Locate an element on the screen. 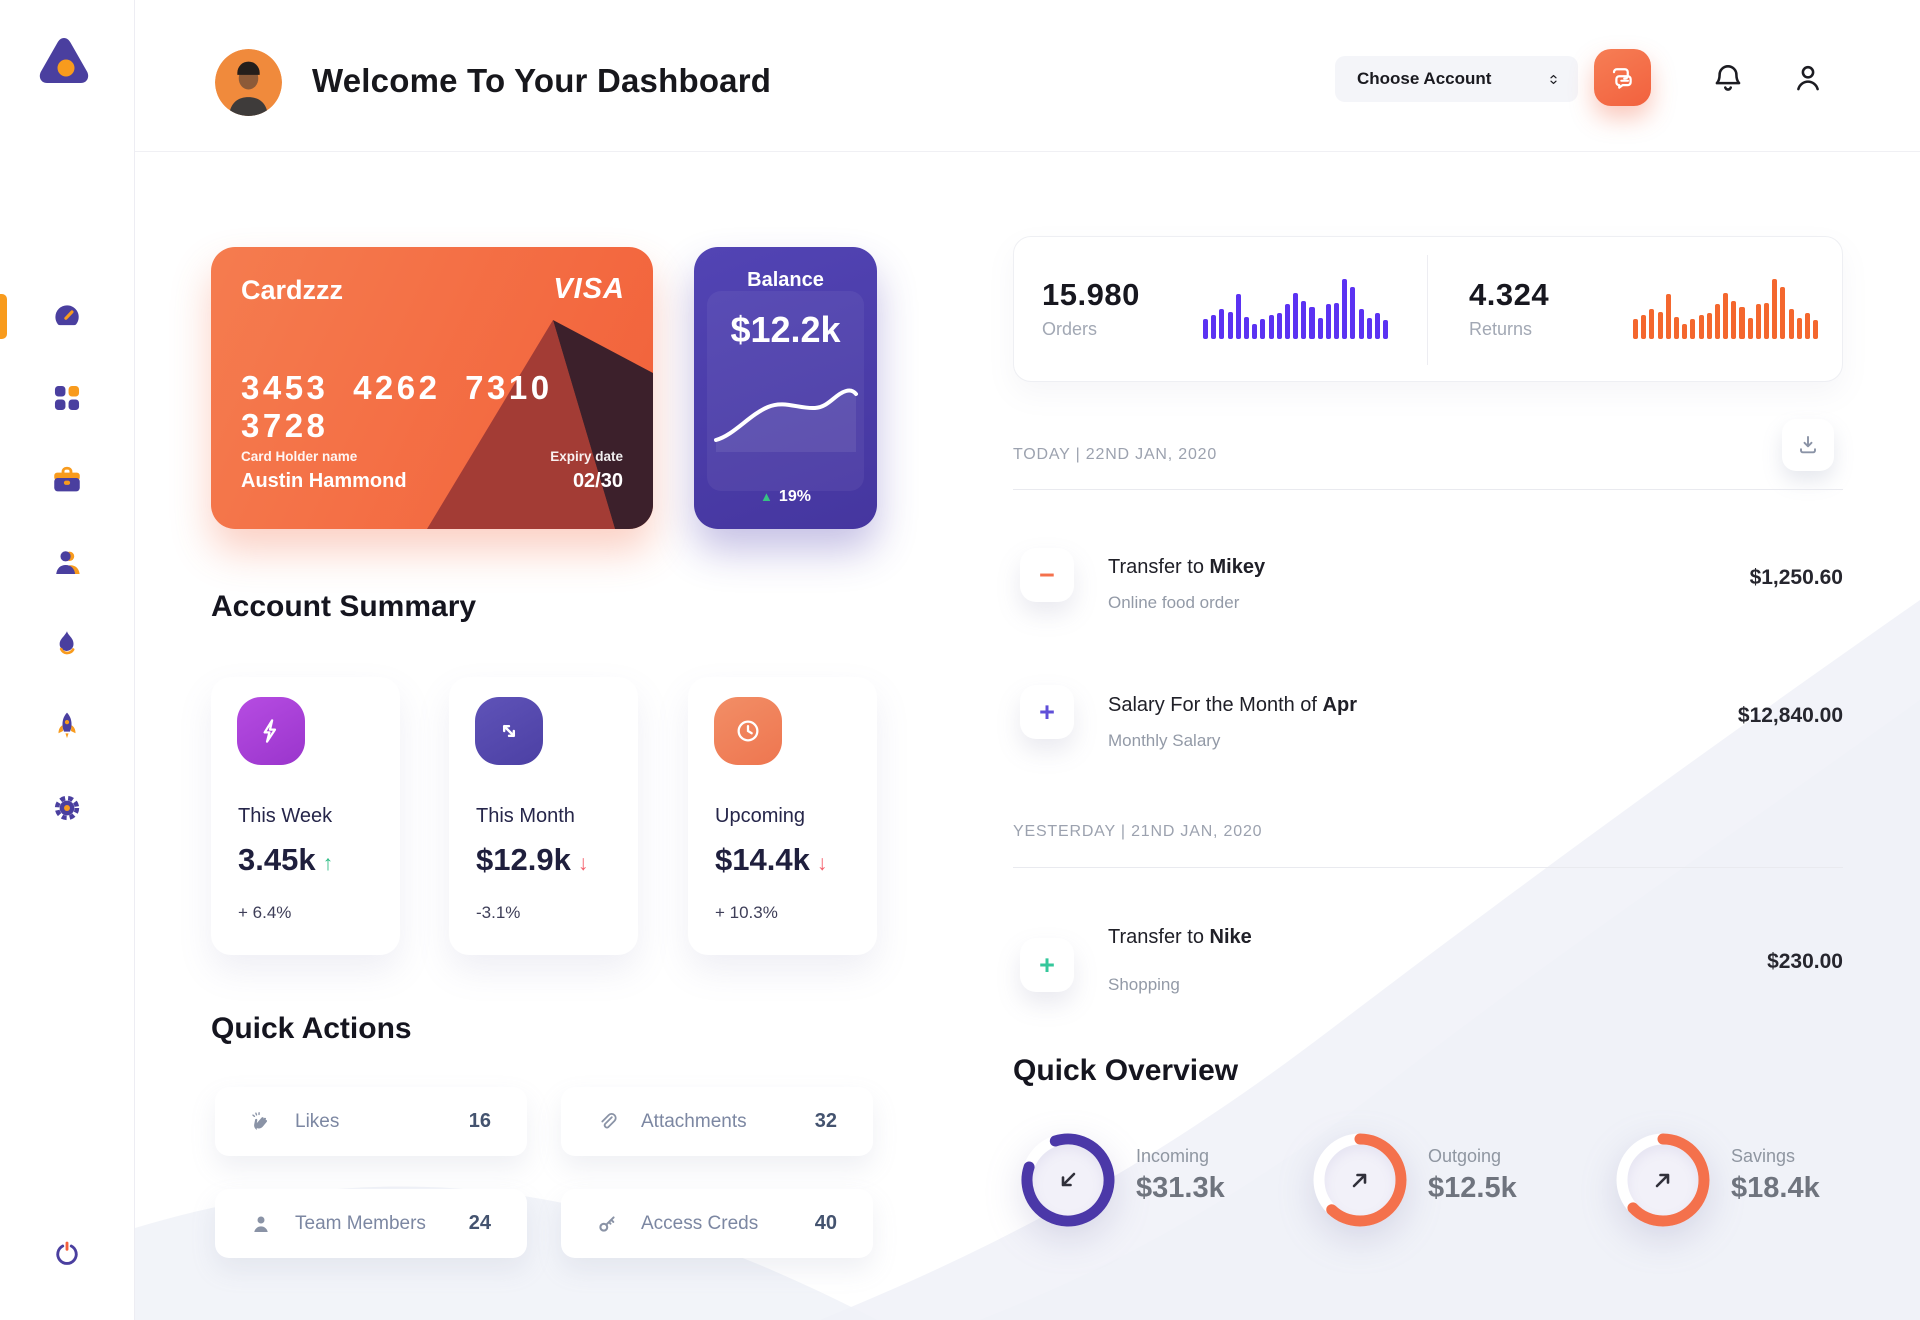  up-down-chevrons-icon is located at coordinates (1553, 79).